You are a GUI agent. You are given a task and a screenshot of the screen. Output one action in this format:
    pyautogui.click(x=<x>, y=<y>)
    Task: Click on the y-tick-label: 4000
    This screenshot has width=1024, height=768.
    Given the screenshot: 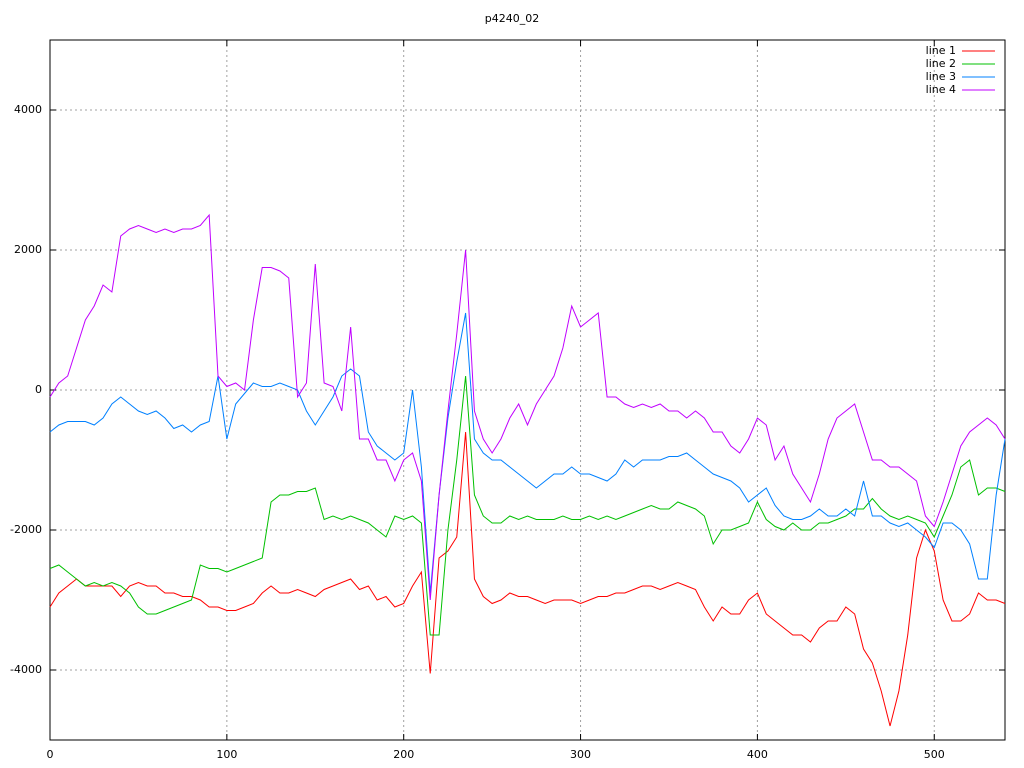 What is the action you would take?
    pyautogui.click(x=28, y=109)
    